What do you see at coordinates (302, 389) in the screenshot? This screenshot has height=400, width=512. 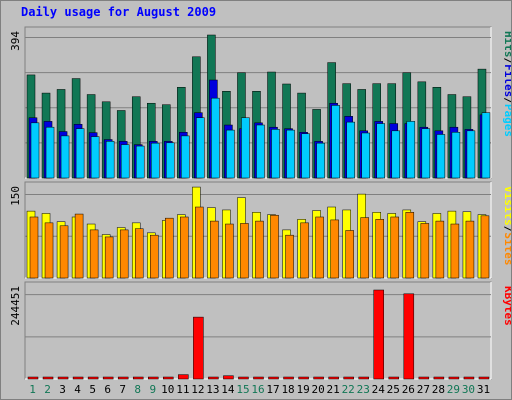 I see `day-label: 19` at bounding box center [302, 389].